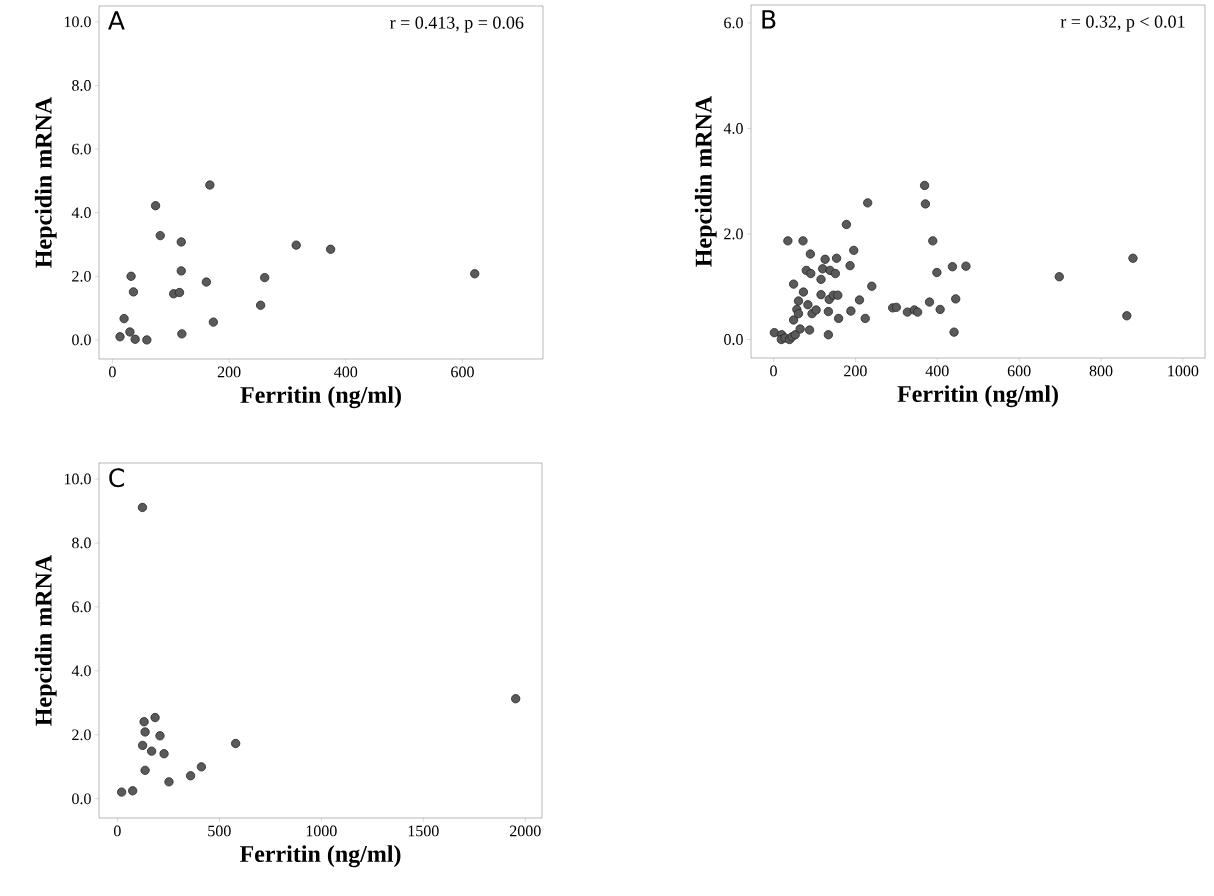 The width and height of the screenshot is (1214, 896). I want to click on x-tick-label: 500, so click(219, 831).